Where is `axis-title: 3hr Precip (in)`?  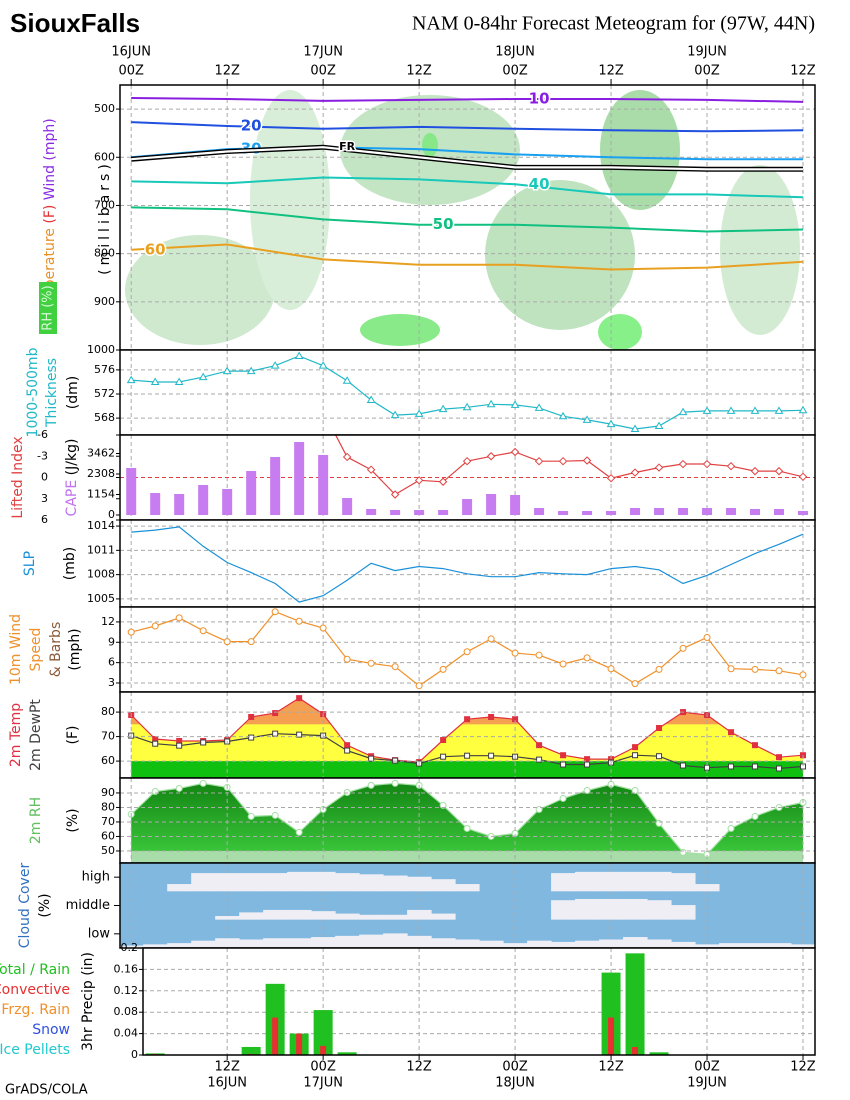
axis-title: 3hr Precip (in) is located at coordinates (88, 1001).